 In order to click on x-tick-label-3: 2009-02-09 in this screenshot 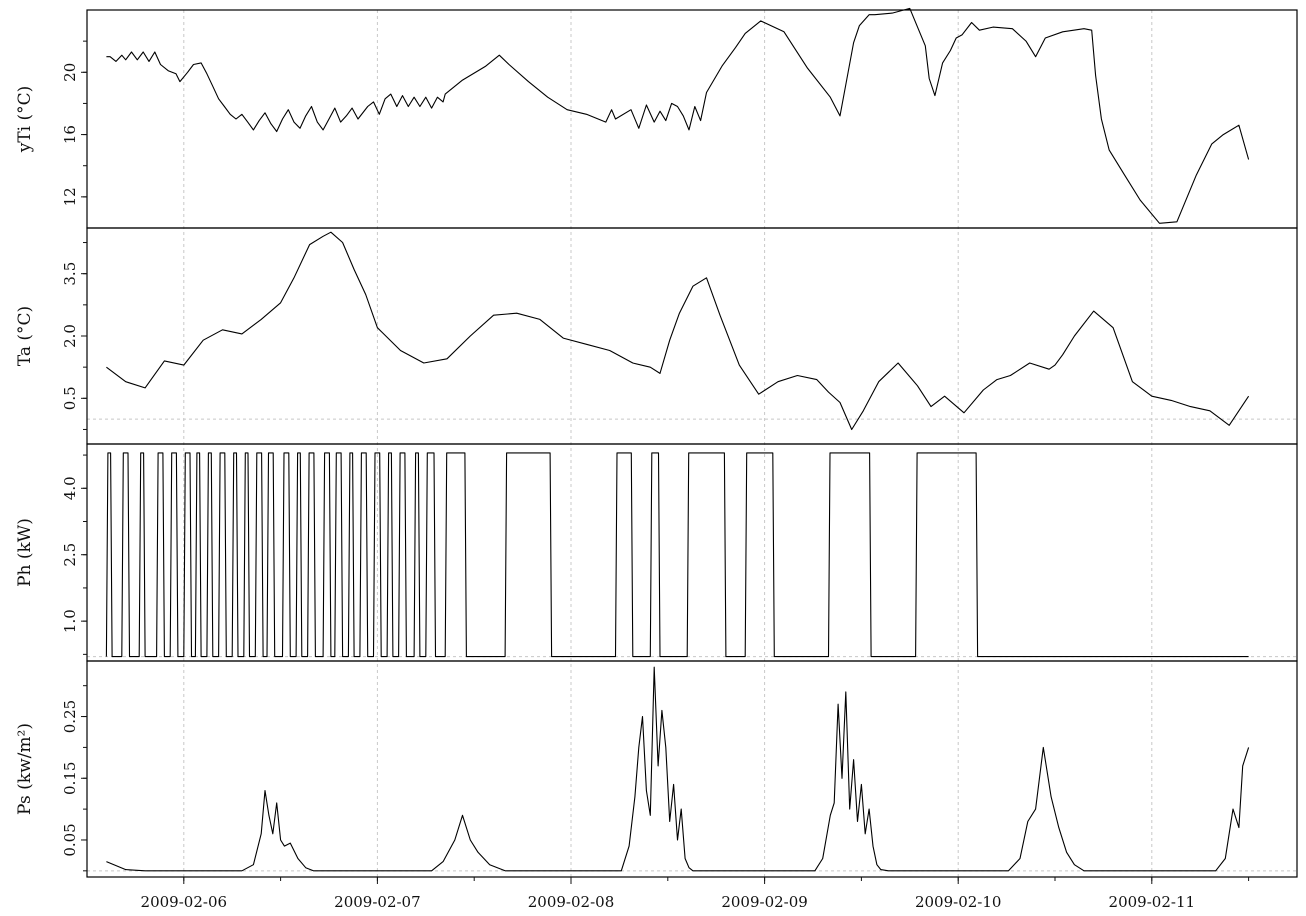, I will do `click(764, 902)`.